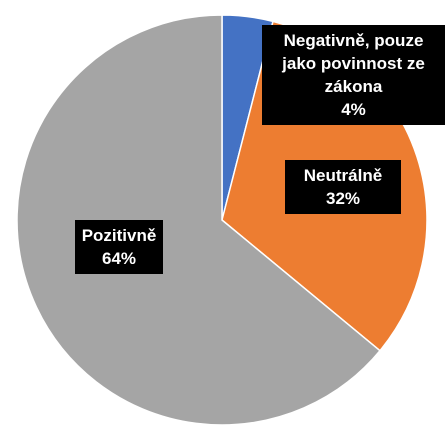 The width and height of the screenshot is (445, 428). I want to click on data-label: Pozitivně 64%, so click(119, 247).